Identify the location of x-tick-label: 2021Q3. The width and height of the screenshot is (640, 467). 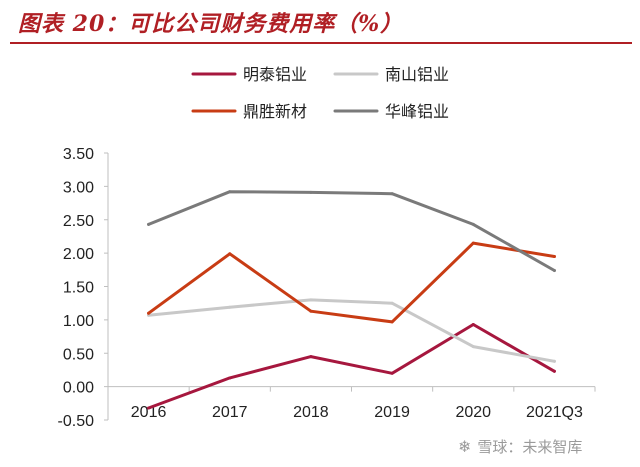
(554, 412).